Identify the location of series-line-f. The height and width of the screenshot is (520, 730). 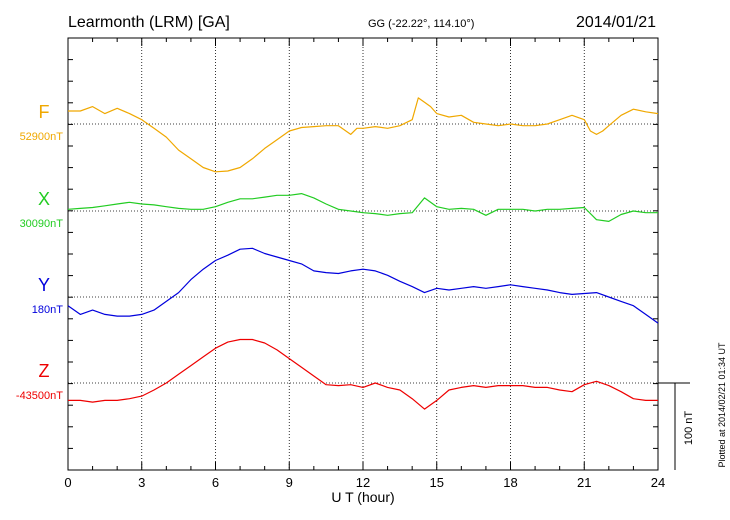
(363, 135).